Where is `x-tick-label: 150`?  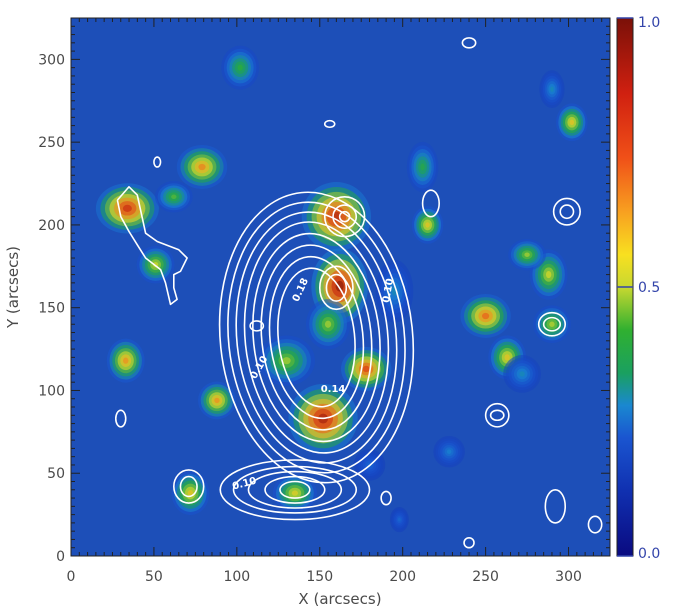
x-tick-label: 150 is located at coordinates (319, 577).